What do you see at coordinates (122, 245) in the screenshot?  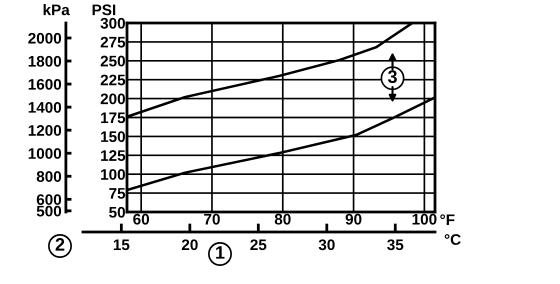 I see `x2-tick-label: 15` at bounding box center [122, 245].